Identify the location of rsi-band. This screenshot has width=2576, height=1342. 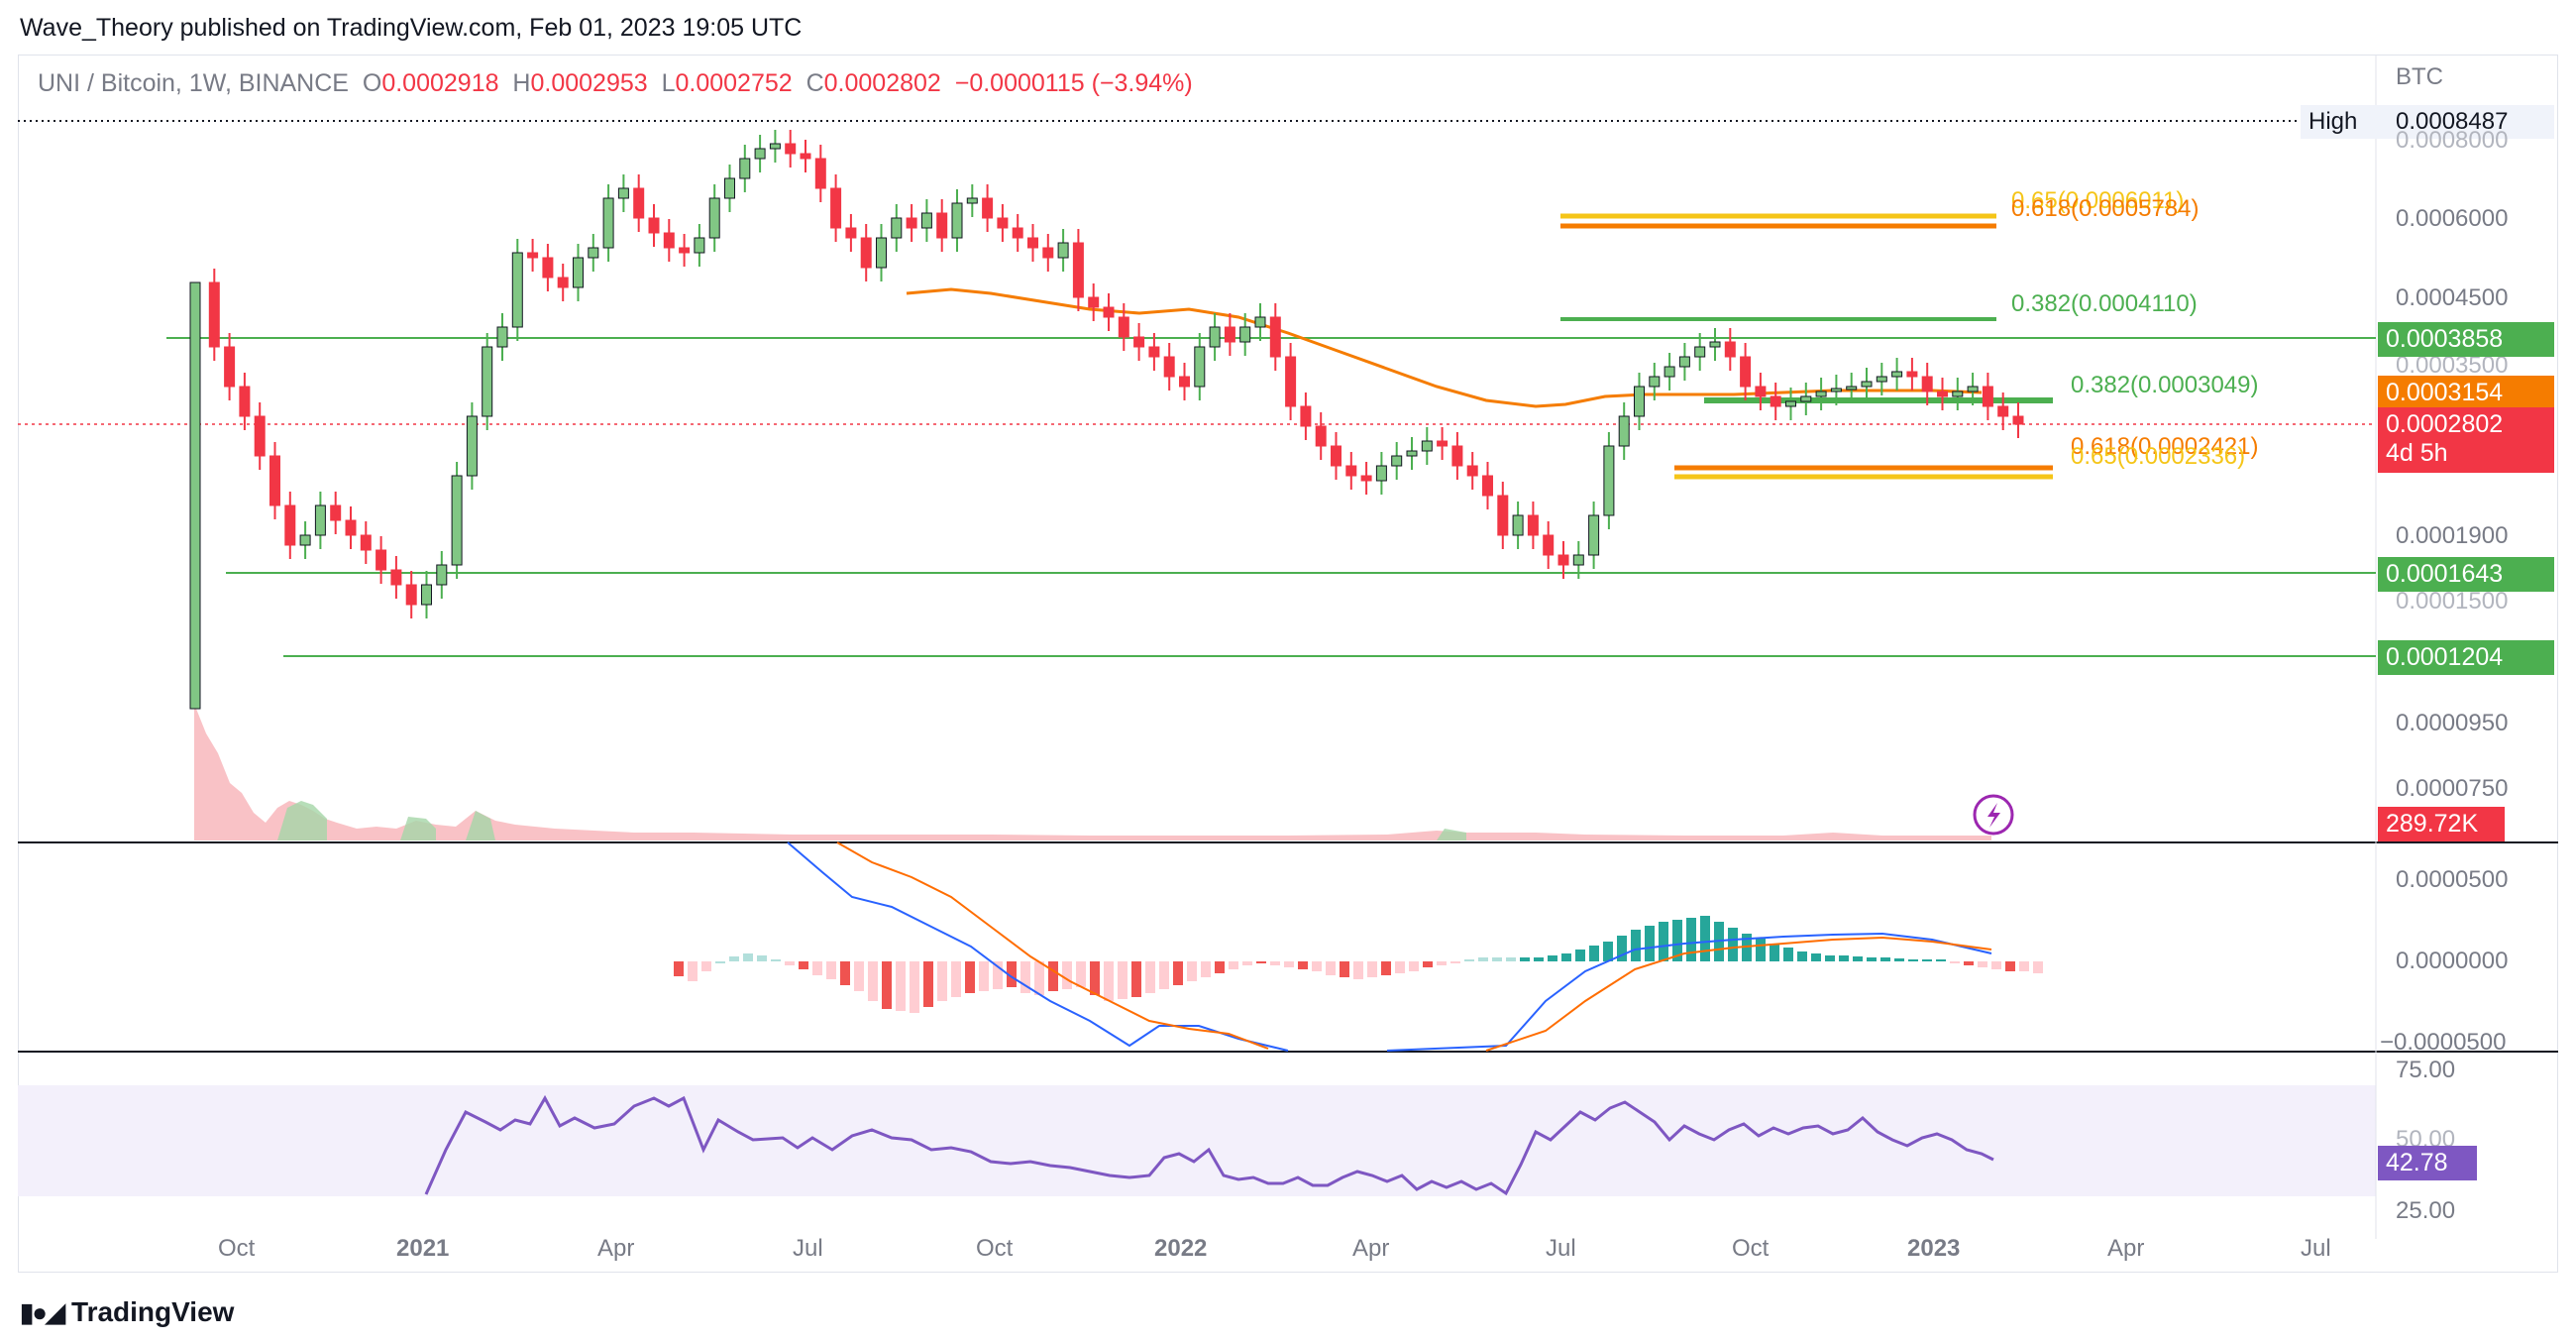
(1197, 1141).